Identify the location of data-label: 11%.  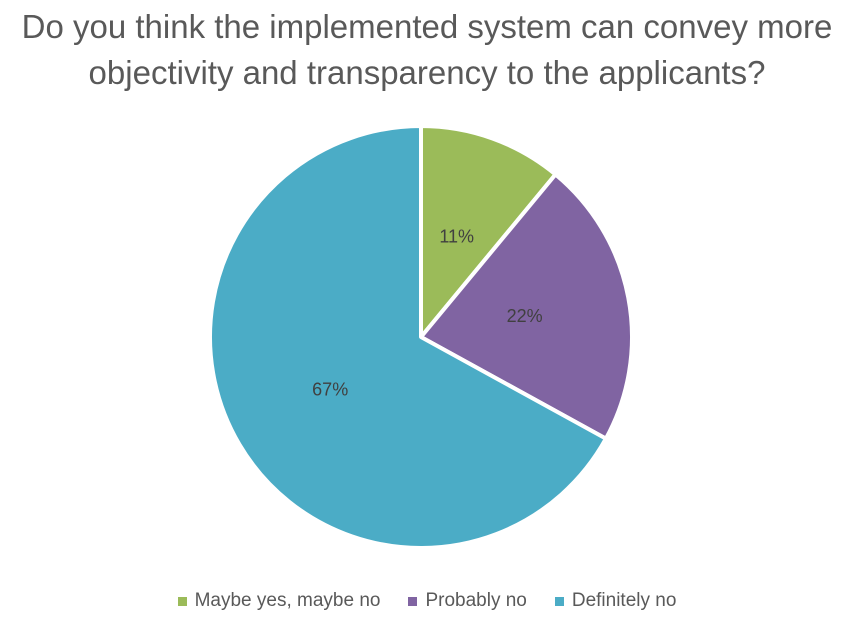
(456, 236).